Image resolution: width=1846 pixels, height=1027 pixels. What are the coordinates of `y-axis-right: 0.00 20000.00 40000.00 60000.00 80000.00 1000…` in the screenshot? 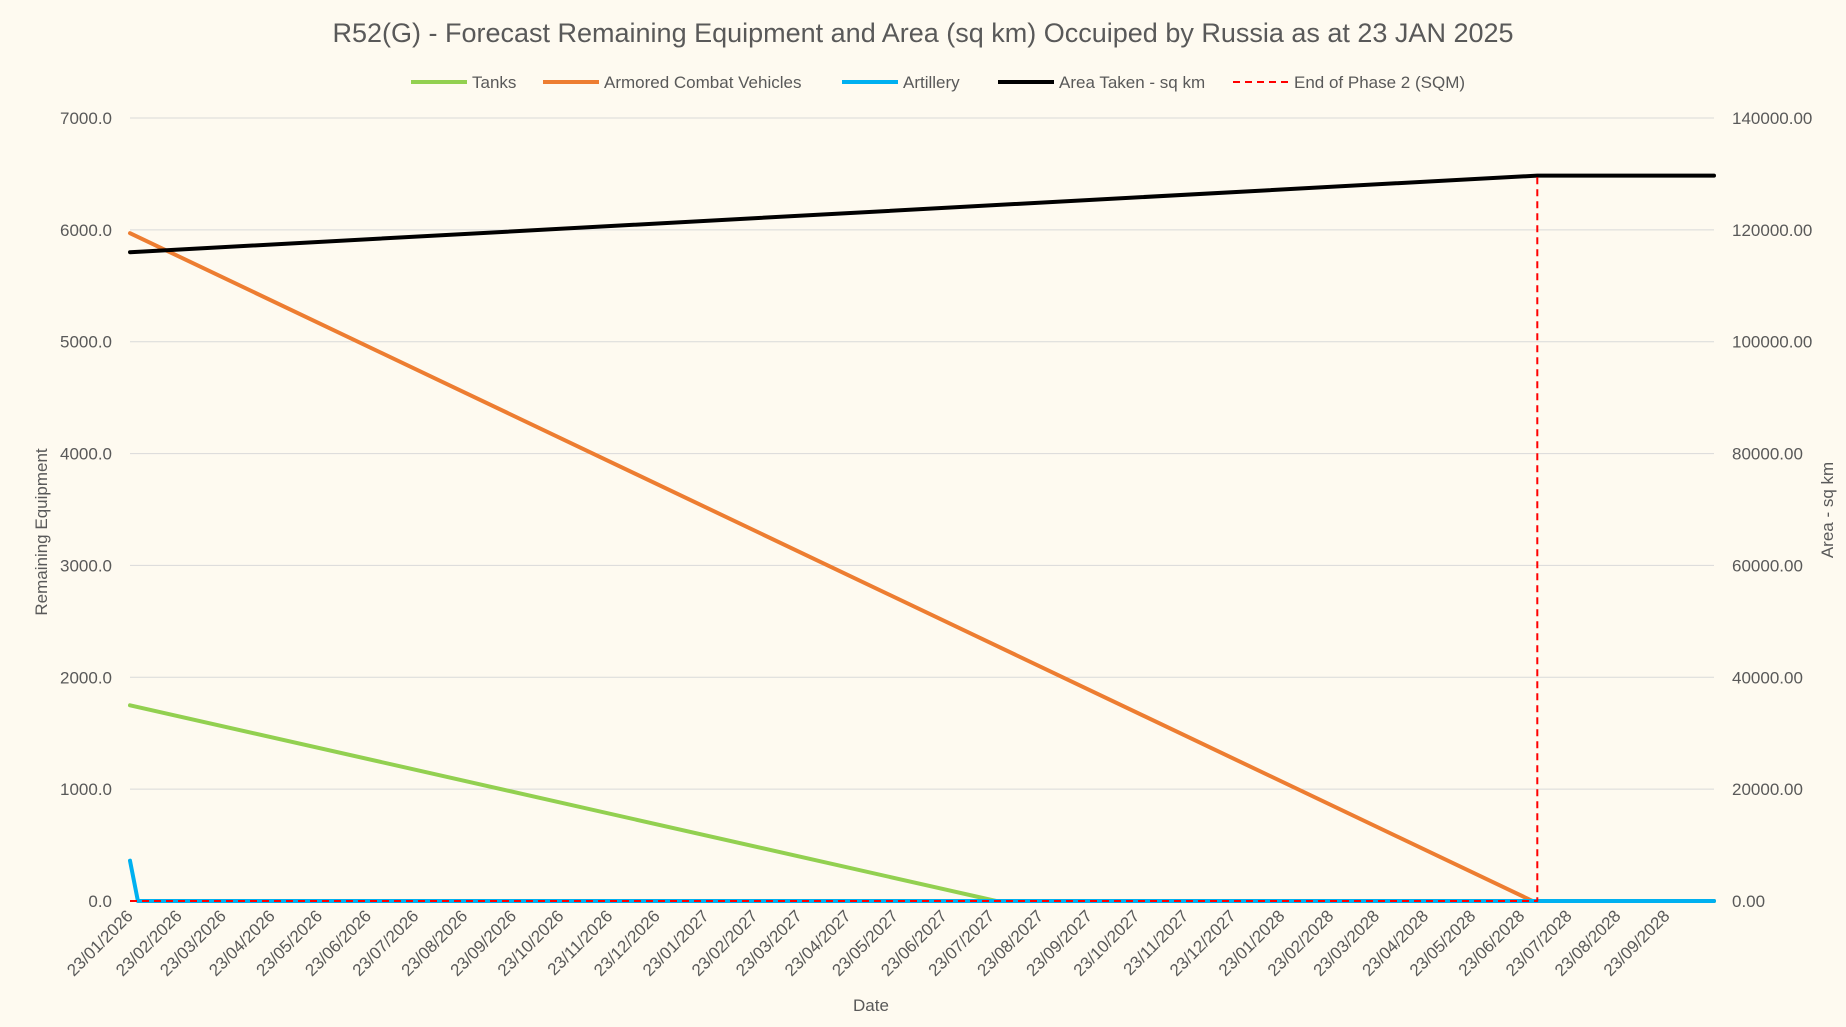 It's located at (1772, 510).